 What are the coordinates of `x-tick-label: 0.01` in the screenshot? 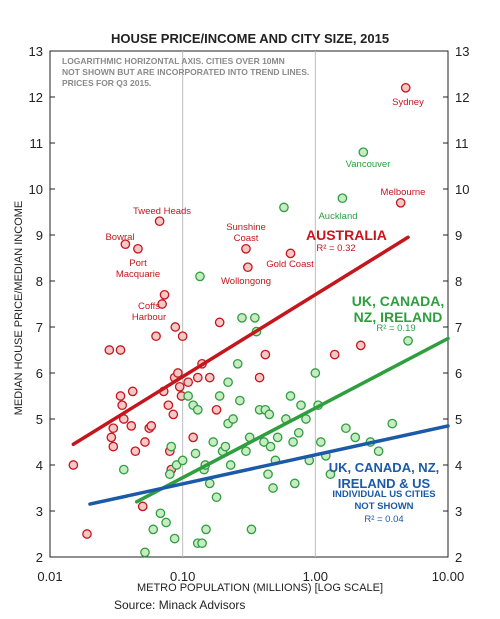 It's located at (49, 576).